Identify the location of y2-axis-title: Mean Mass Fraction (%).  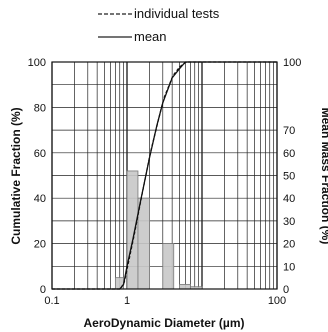
(323, 176).